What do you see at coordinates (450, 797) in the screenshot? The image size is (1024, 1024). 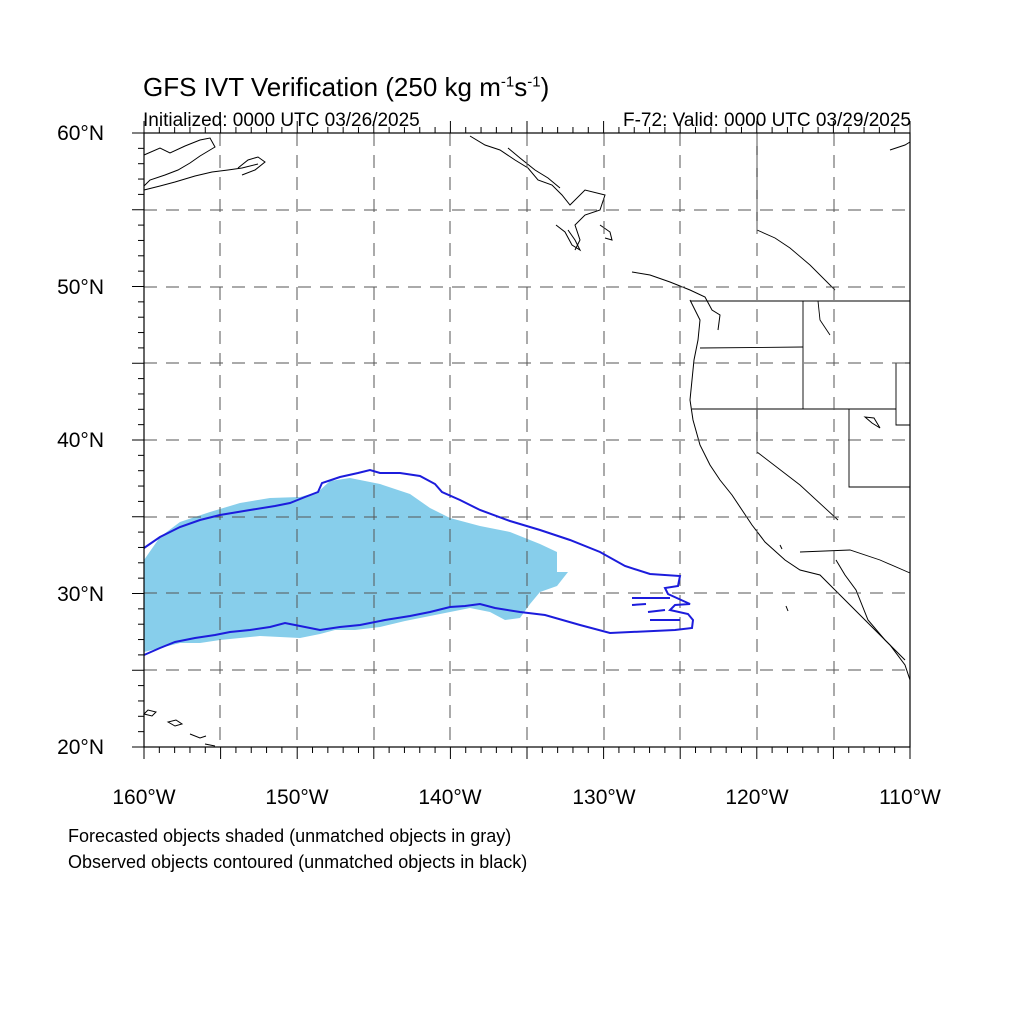 I see `lon-label-140w: 140°W` at bounding box center [450, 797].